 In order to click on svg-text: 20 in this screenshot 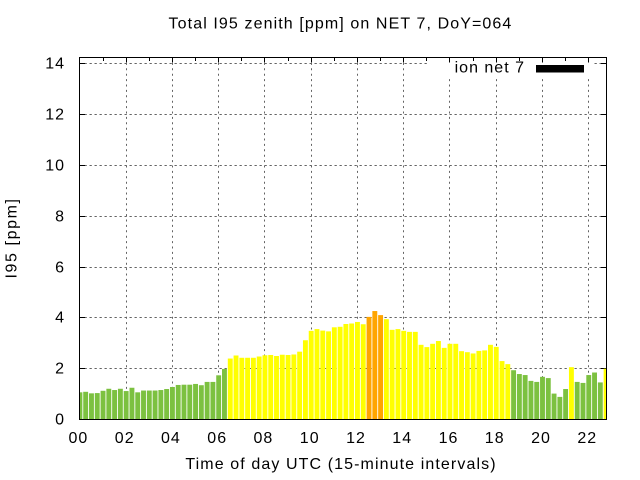, I will do `click(541, 438)`.